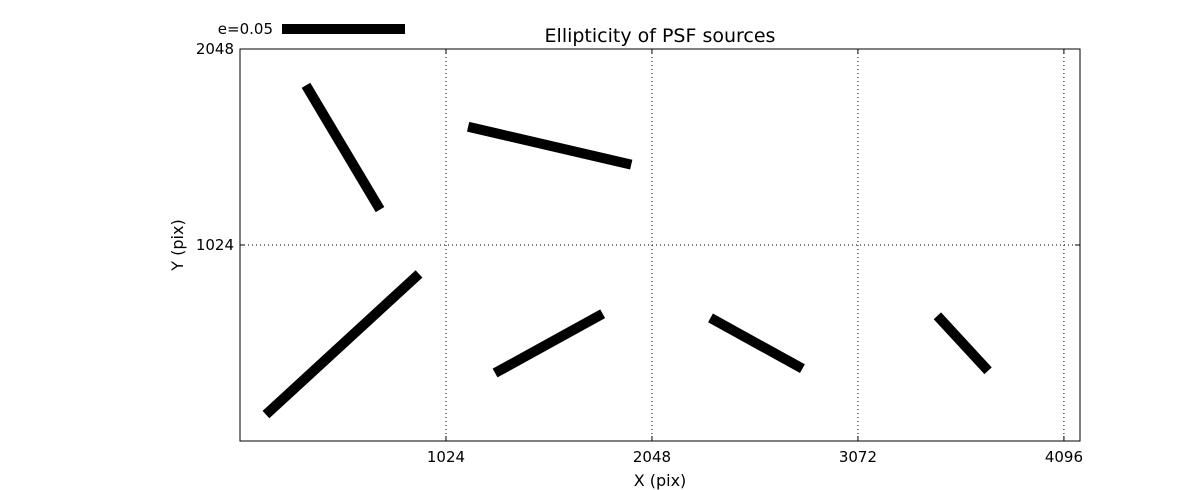 Image resolution: width=1200 pixels, height=490 pixels. What do you see at coordinates (858, 457) in the screenshot?
I see `x-tick-label: 3072` at bounding box center [858, 457].